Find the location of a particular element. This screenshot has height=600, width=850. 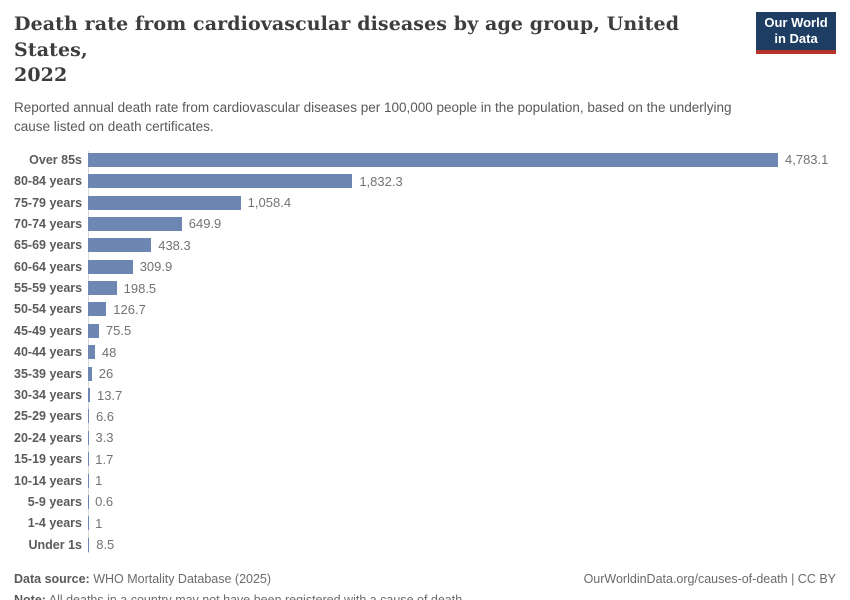

bar-plot-area: 4,783.1 is located at coordinates (462, 160).